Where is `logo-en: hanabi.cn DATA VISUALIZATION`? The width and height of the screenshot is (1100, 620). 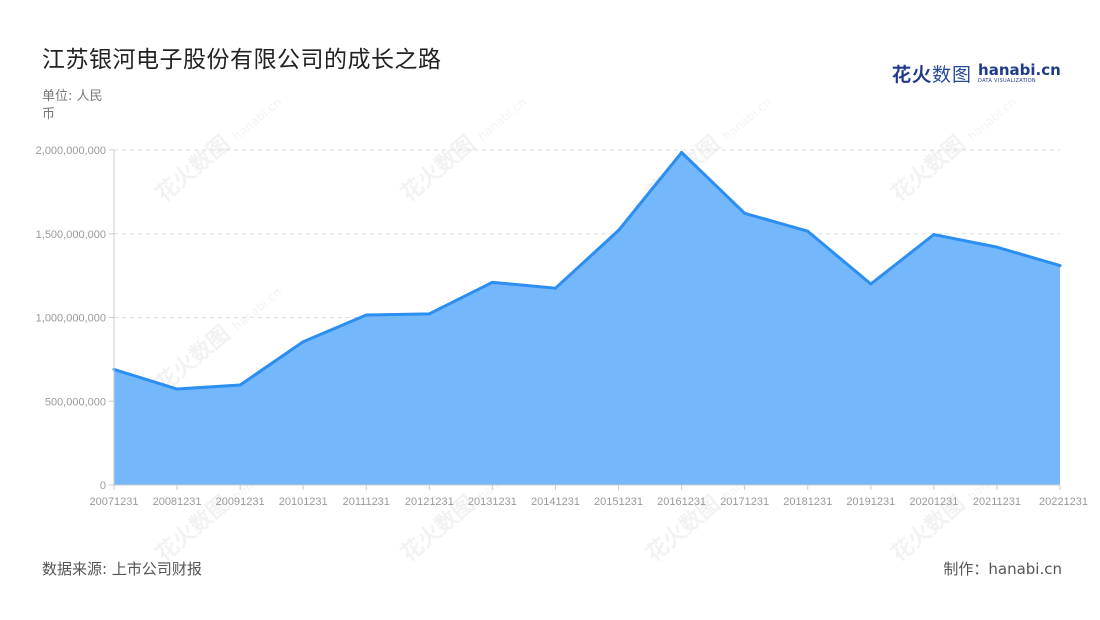 logo-en: hanabi.cn DATA VISUALIZATION is located at coordinates (1019, 72).